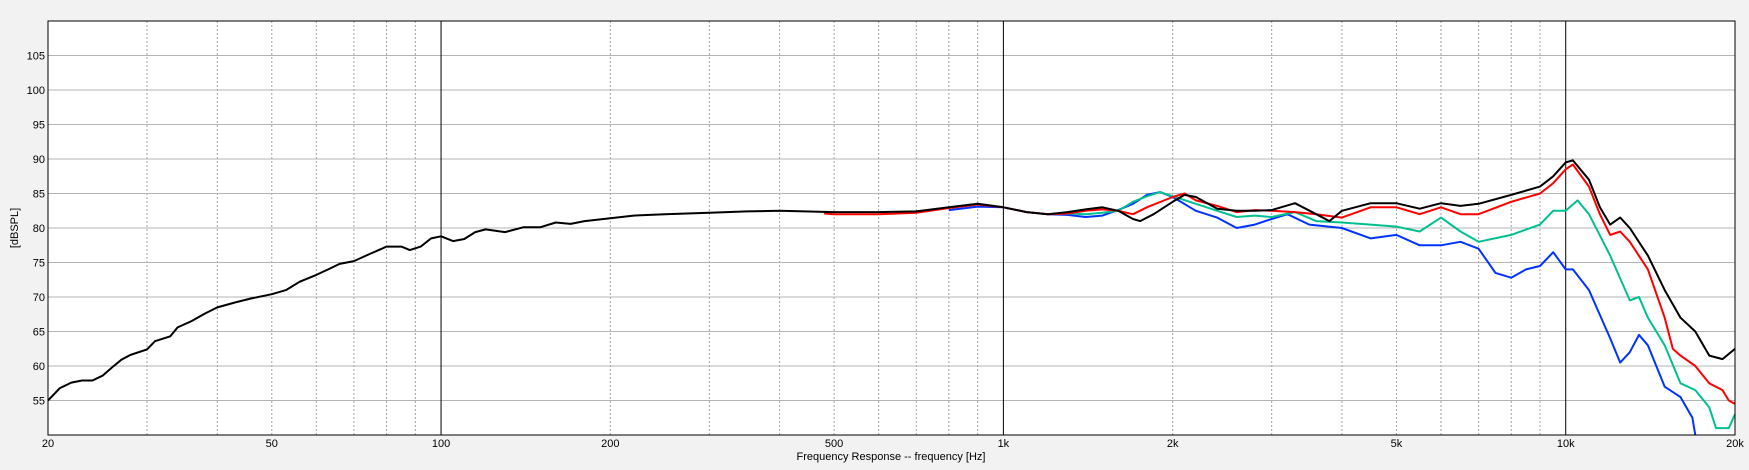 Image resolution: width=1749 pixels, height=470 pixels. I want to click on y-tick-label: 85, so click(39, 195).